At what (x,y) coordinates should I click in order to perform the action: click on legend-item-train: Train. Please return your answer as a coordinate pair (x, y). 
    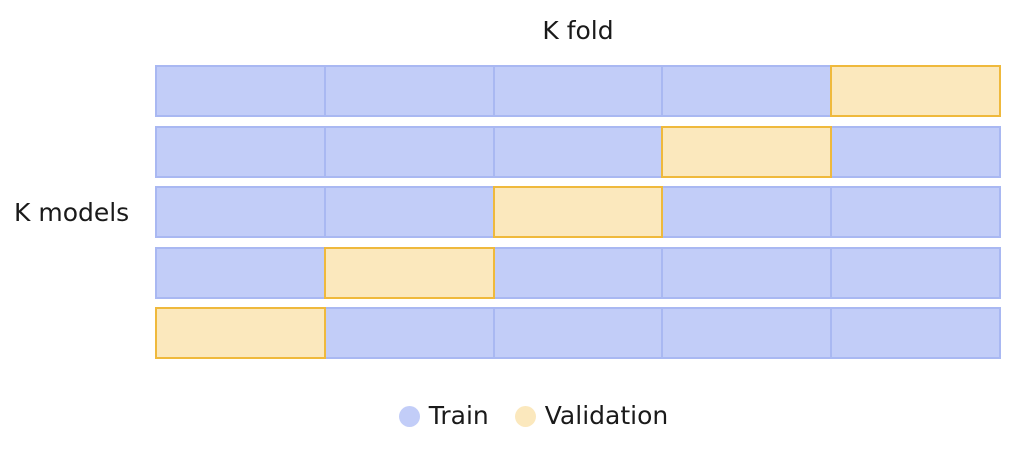
    Looking at the image, I should click on (443, 416).